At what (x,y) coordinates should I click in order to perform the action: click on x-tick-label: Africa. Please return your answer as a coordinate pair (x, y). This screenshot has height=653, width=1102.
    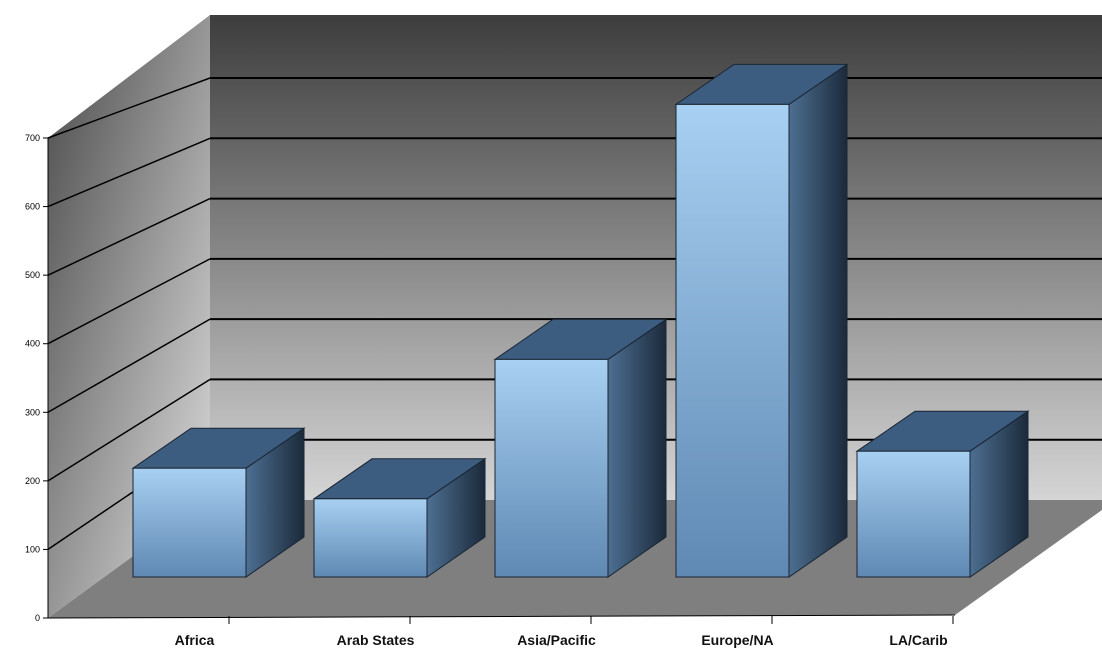
    Looking at the image, I should click on (195, 640).